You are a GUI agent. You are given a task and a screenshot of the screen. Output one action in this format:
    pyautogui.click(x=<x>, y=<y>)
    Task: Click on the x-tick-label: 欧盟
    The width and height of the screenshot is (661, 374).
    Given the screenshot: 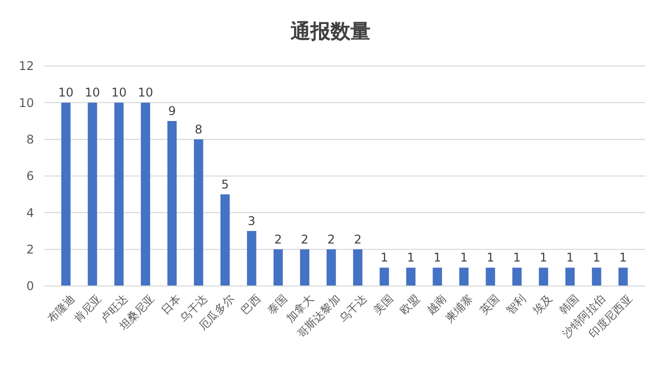 What is the action you would take?
    pyautogui.click(x=410, y=305)
    